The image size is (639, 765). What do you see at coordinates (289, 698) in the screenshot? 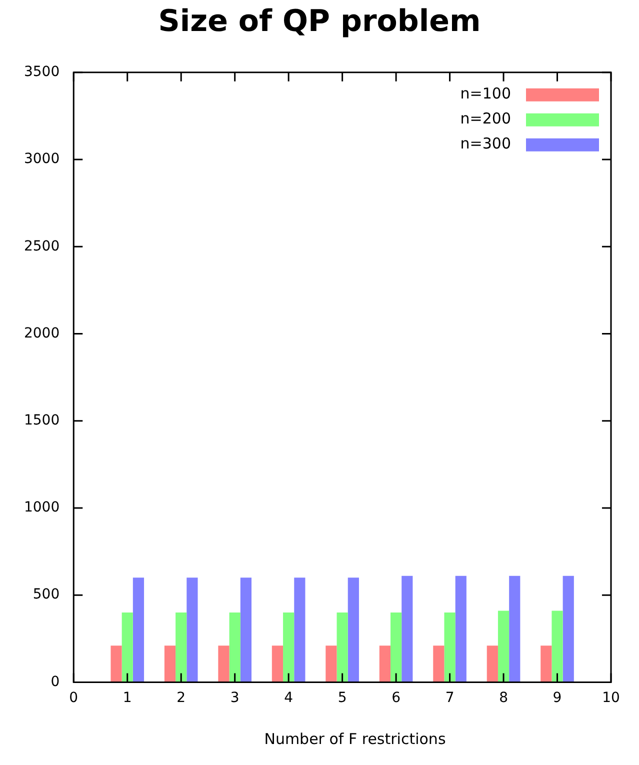
I see `x-tick-label: 4` at bounding box center [289, 698].